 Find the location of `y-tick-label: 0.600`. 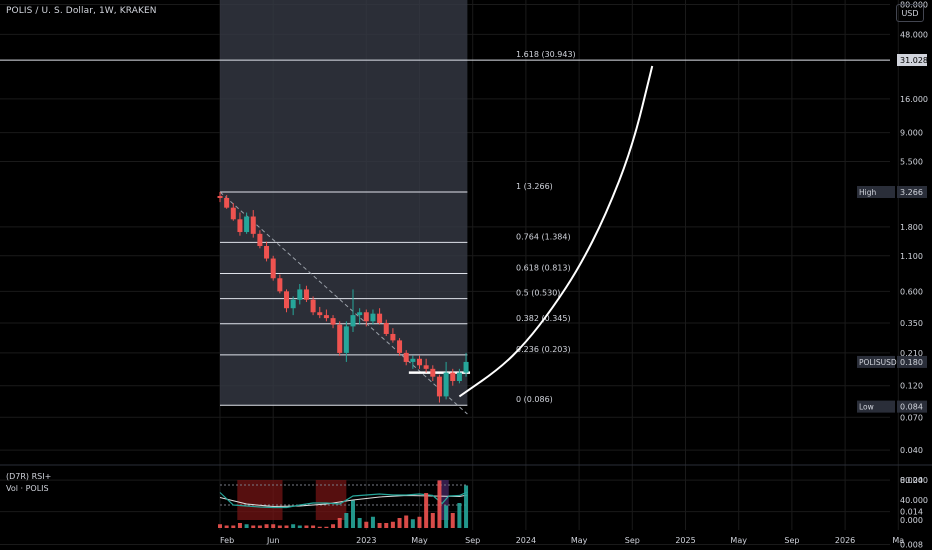

y-tick-label: 0.600 is located at coordinates (911, 291).